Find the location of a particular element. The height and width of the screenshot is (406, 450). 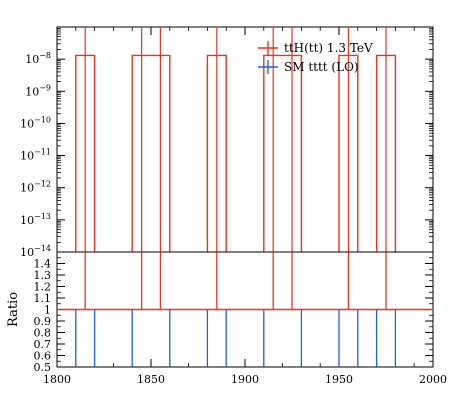

legend: ttH(tt) 1.3 TeV SM tttt (LO) is located at coordinates (315, 57).